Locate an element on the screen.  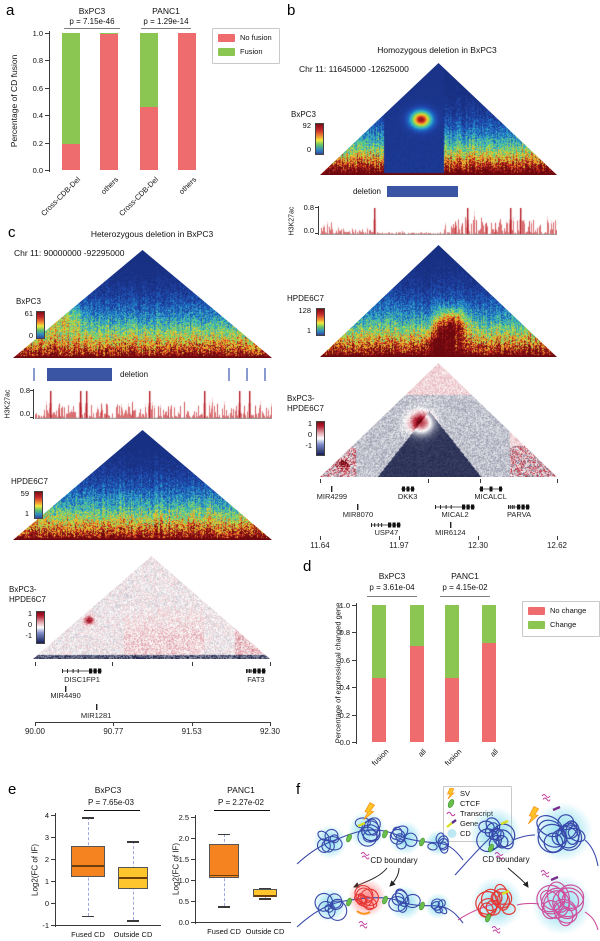
colorbar-max: 92 is located at coordinates (306, 125).